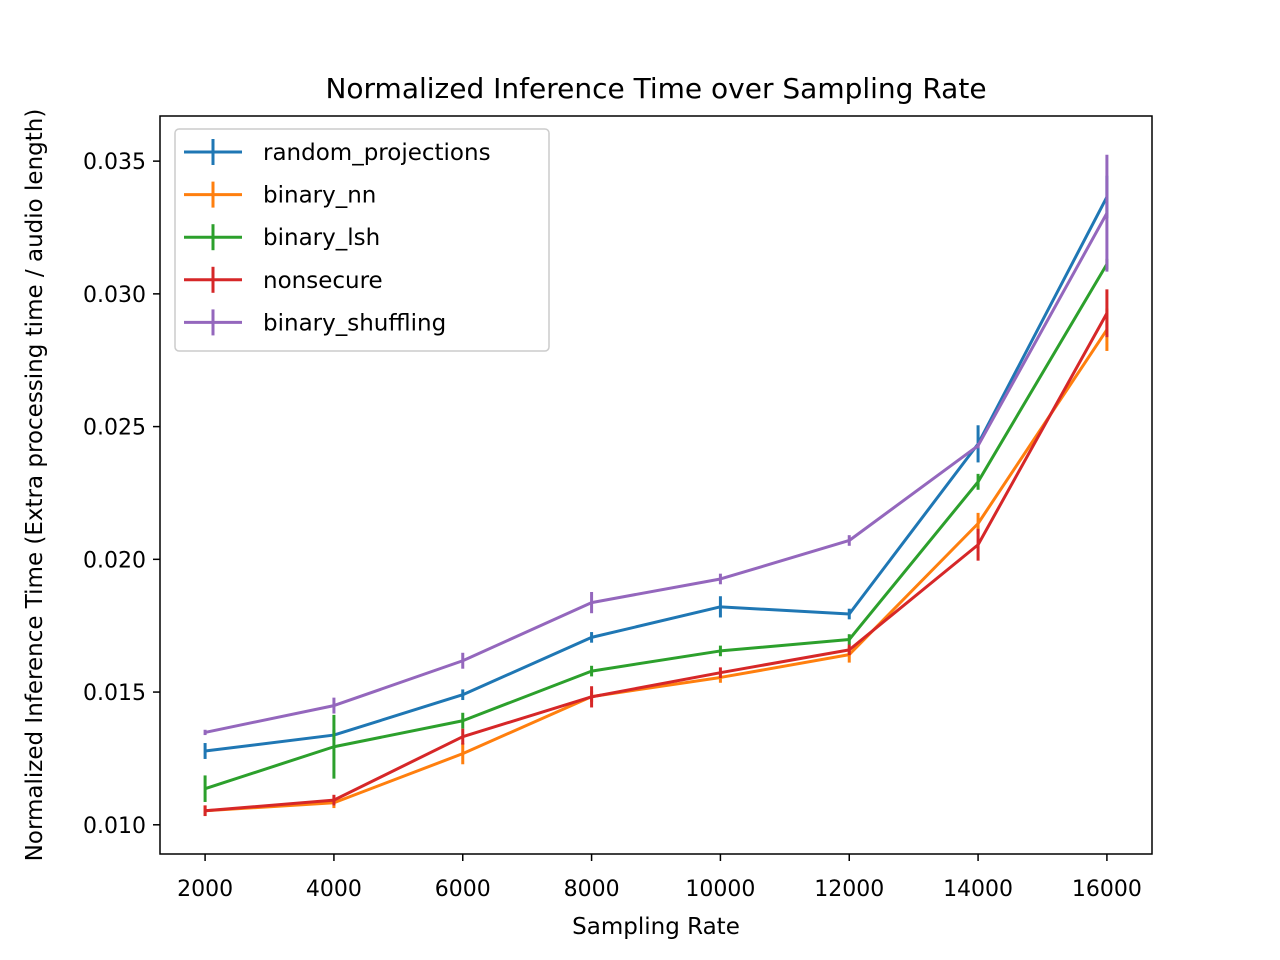  What do you see at coordinates (592, 889) in the screenshot?
I see `x-tick-label: 8000` at bounding box center [592, 889].